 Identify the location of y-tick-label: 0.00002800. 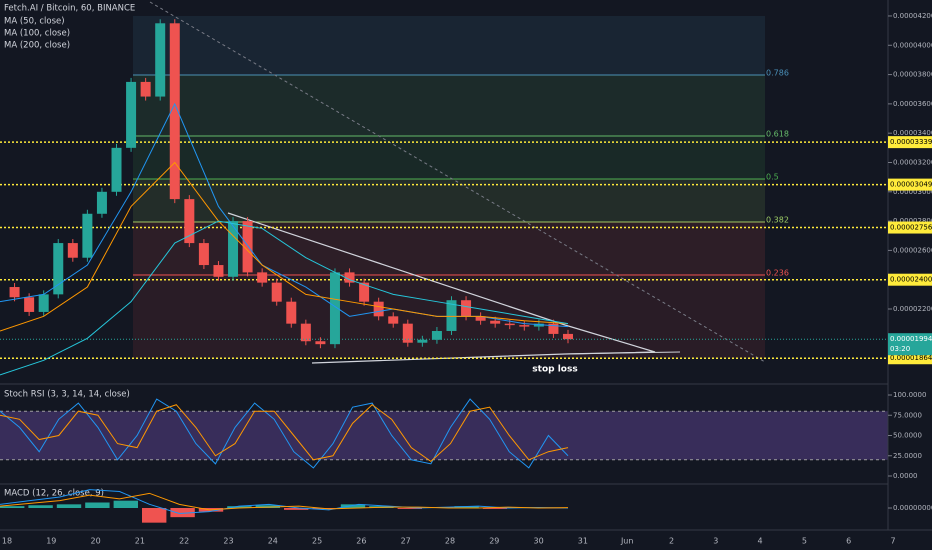
(912, 221).